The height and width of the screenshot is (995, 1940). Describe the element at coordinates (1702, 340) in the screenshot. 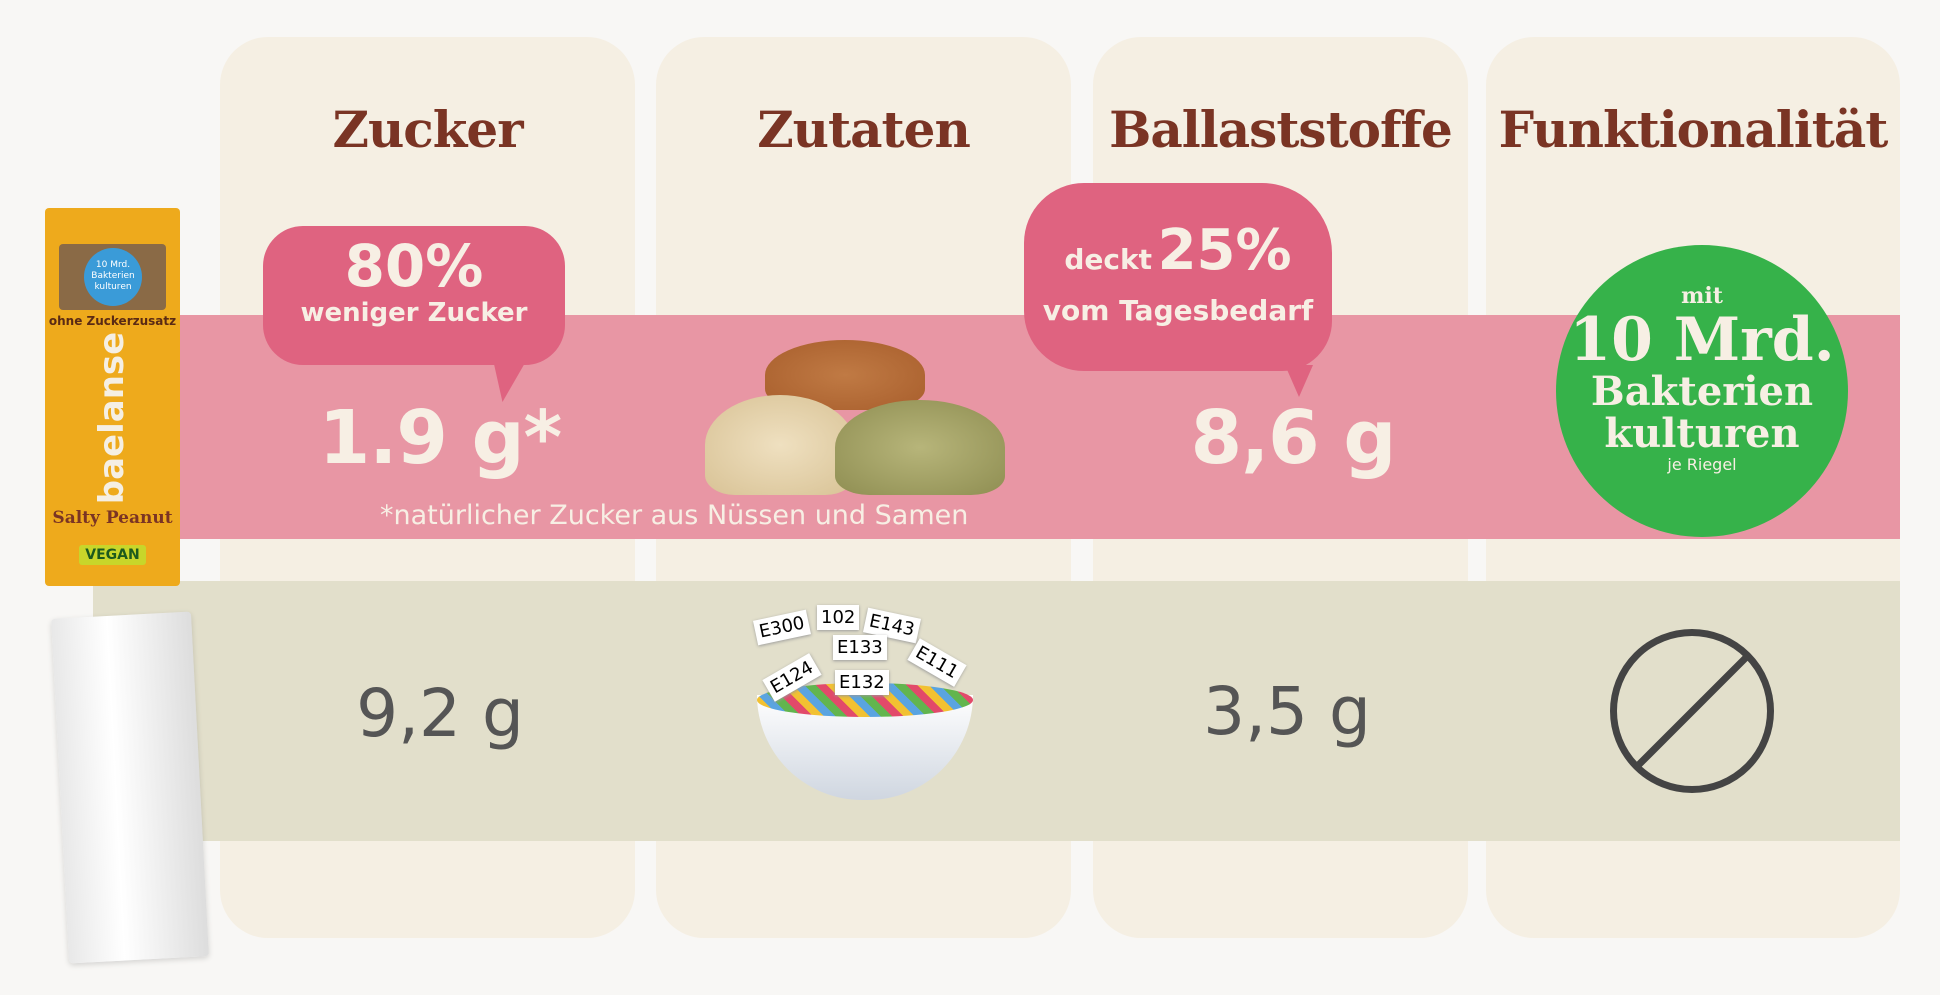

I see `badge-line-amount: 10 Mrd.` at that location.